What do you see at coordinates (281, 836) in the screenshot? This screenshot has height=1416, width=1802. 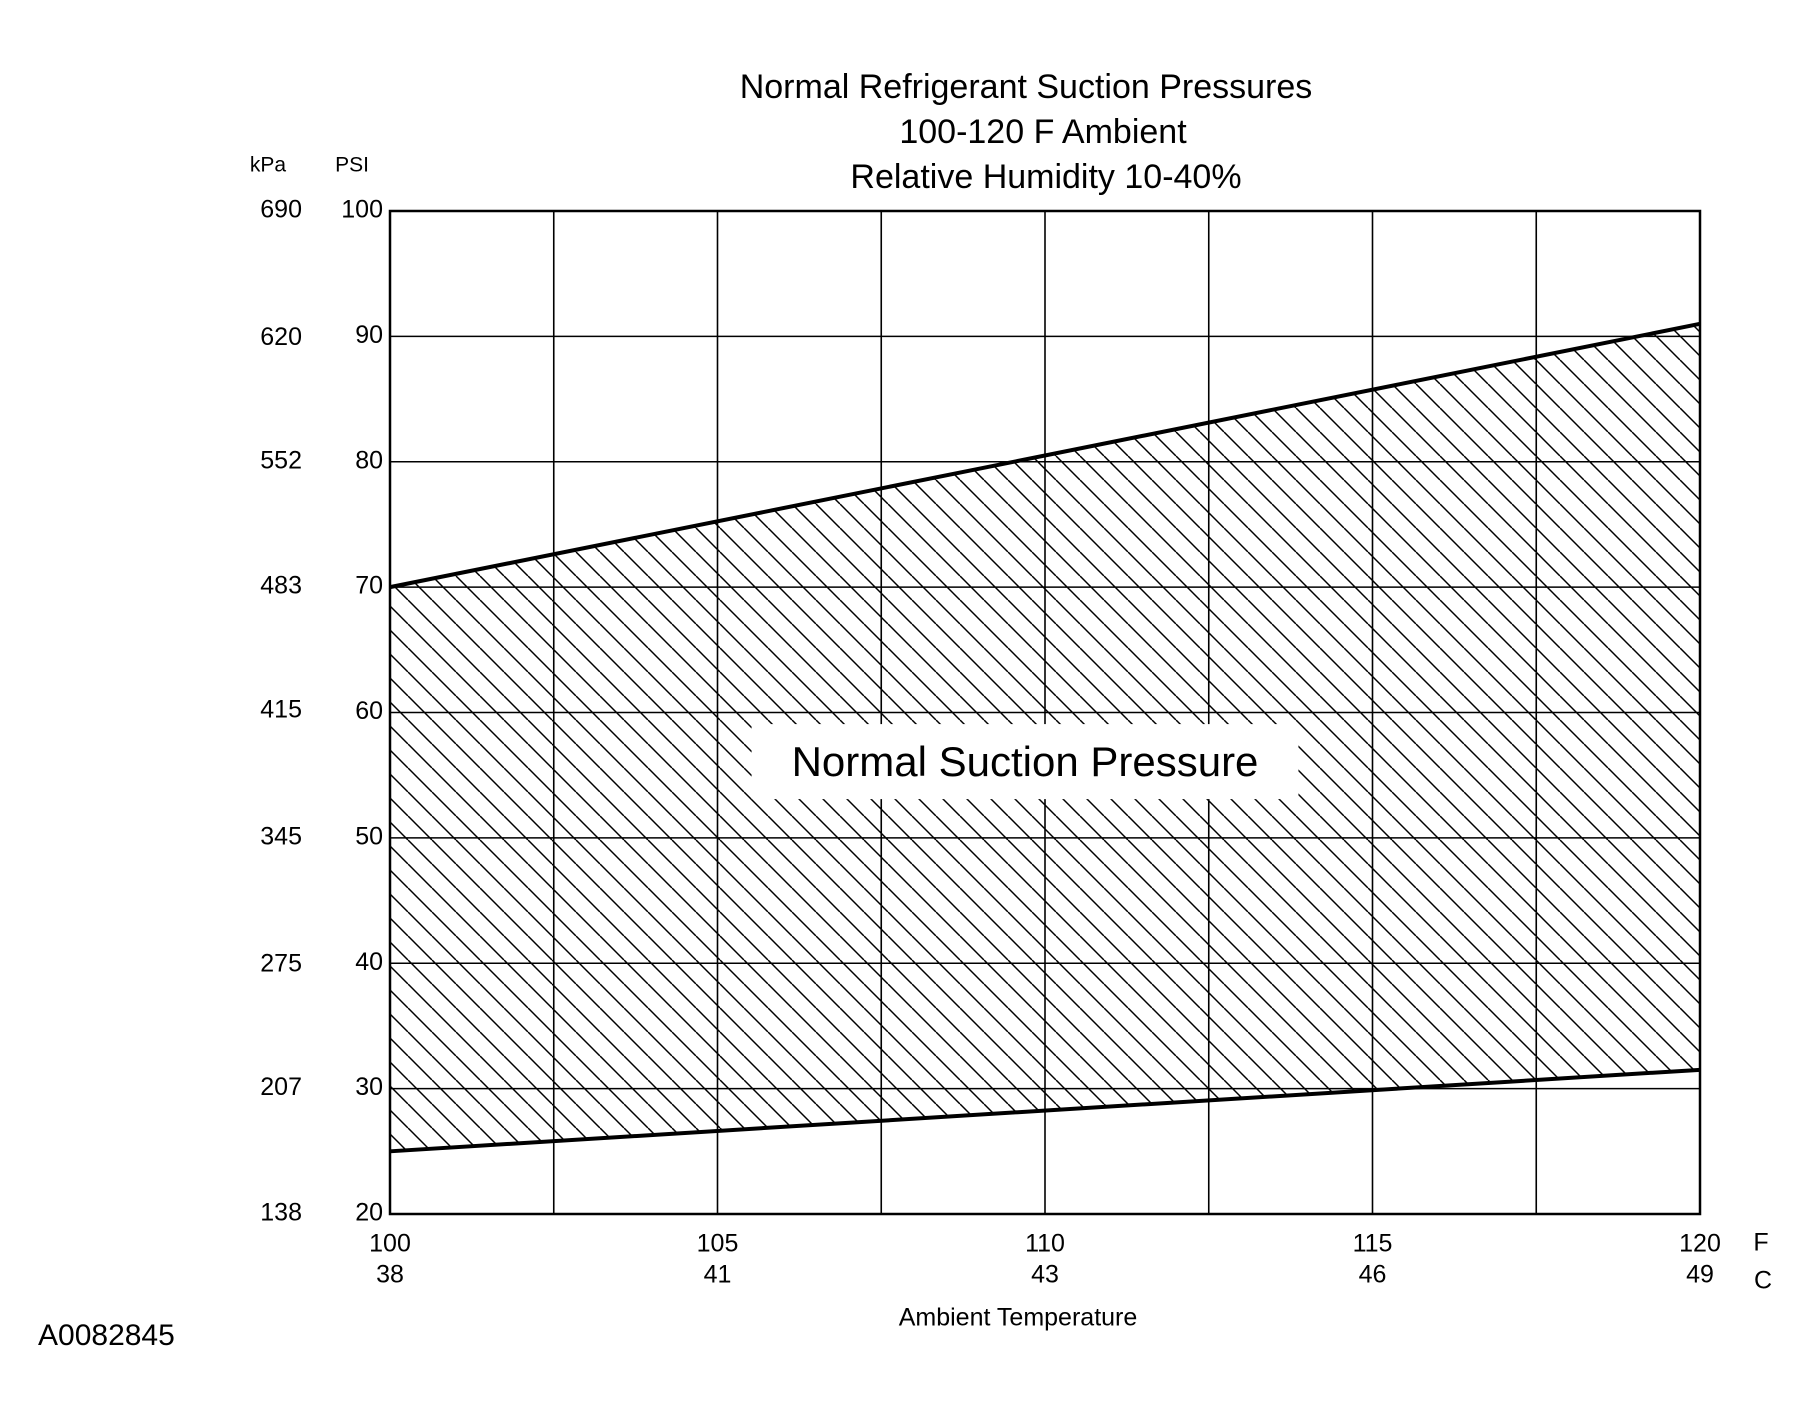 I see `y2-tick-label: 345` at bounding box center [281, 836].